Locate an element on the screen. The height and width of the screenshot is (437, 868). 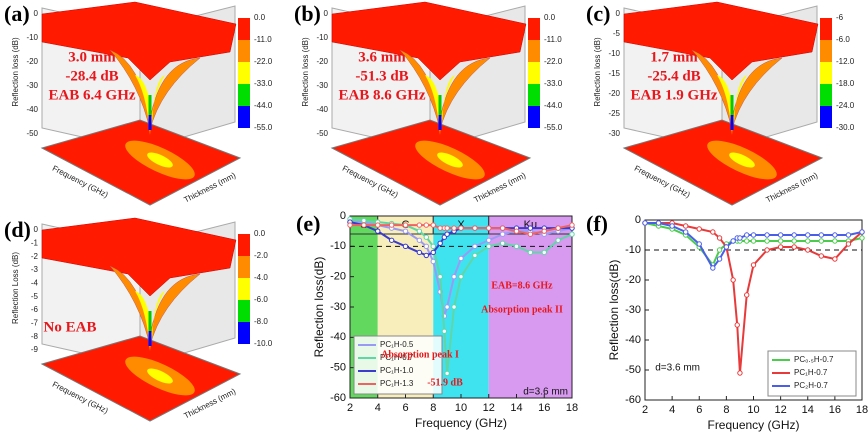
colorbar-label: -4.0 is located at coordinates (261, 277).